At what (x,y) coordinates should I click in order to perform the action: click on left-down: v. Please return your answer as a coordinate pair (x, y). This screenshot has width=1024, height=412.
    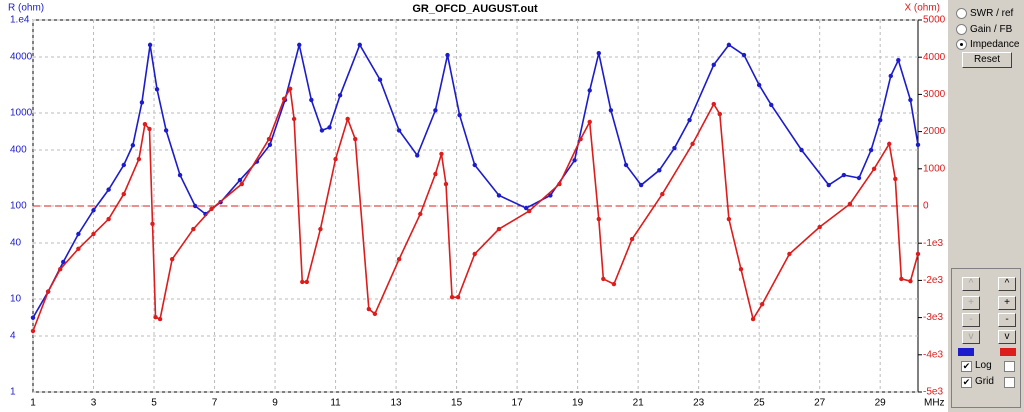
    Looking at the image, I should click on (971, 337).